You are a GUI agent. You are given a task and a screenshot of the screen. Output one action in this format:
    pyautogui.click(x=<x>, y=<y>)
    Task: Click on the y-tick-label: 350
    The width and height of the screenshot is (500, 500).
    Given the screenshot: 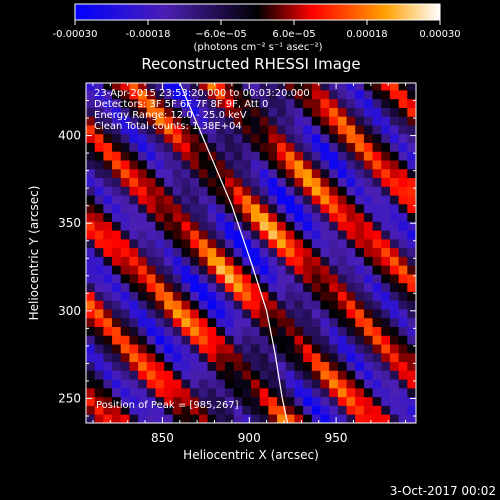 What is the action you would take?
    pyautogui.click(x=69, y=223)
    